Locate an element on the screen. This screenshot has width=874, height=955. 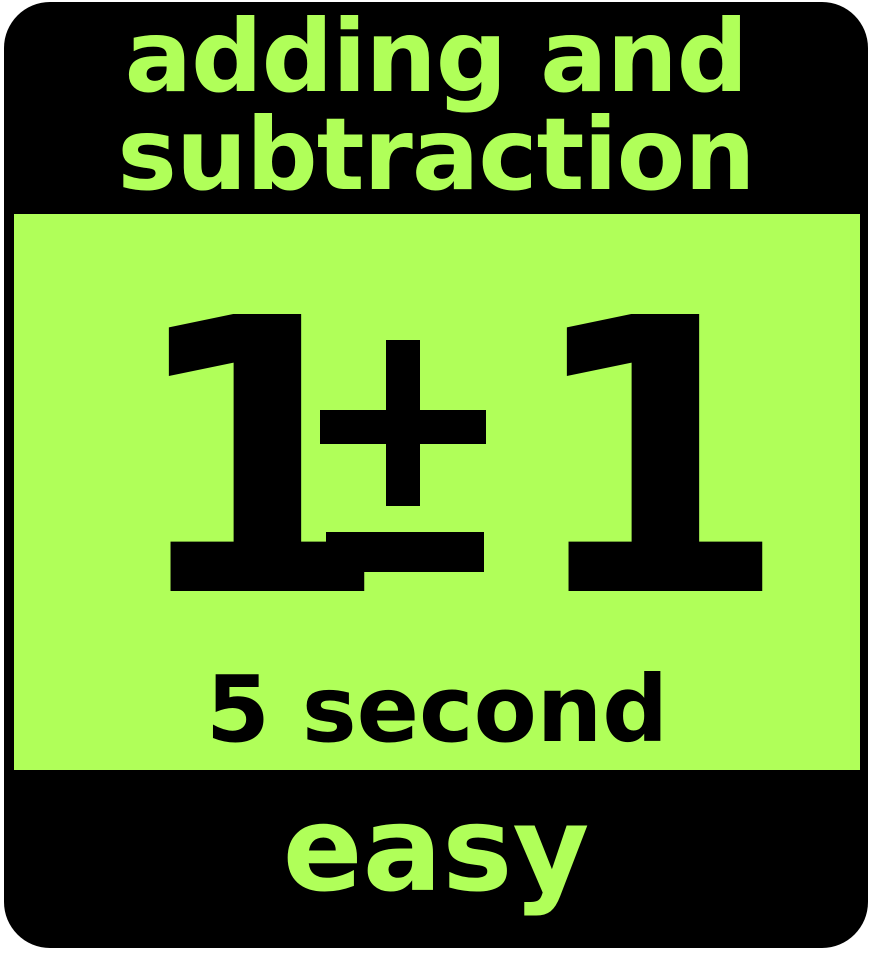
title-line-2: subtraction is located at coordinates (436, 154).